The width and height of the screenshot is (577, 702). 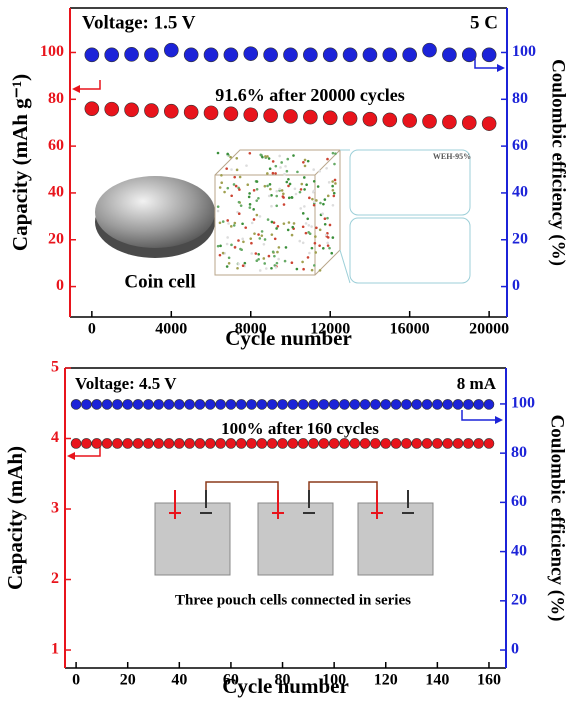 I want to click on x-tick-label: 60, so click(x=231, y=680).